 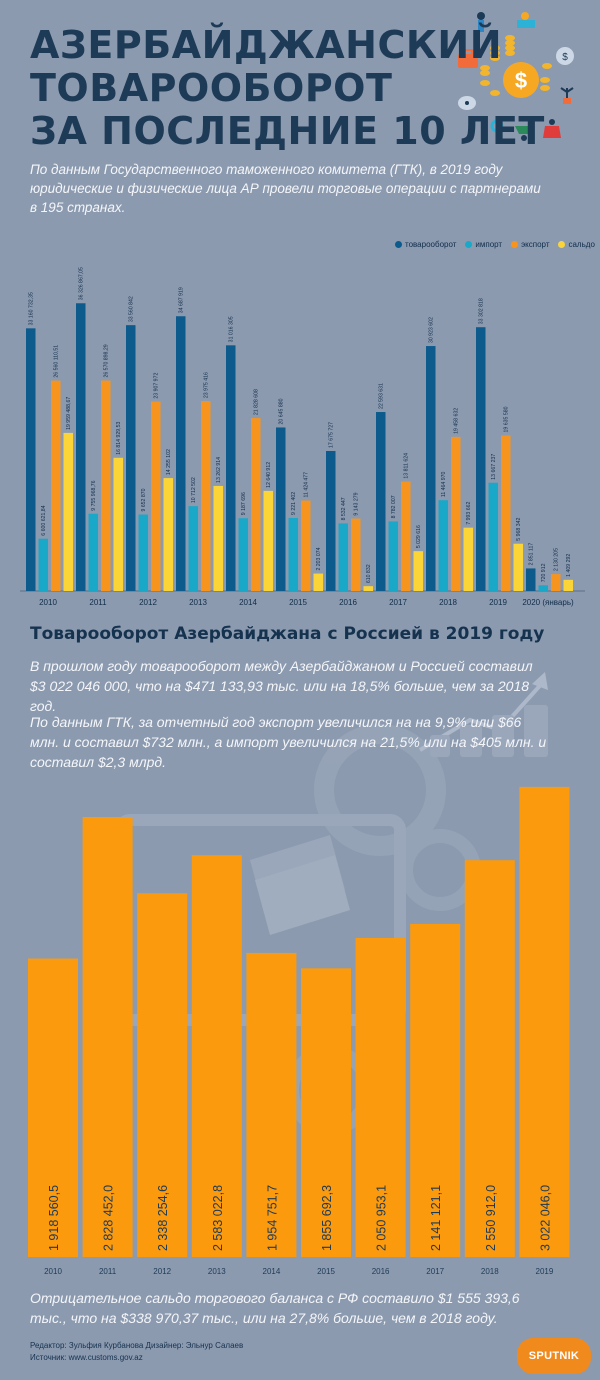 What do you see at coordinates (521, 80) in the screenshot?
I see `dollar-sign-icon: $` at bounding box center [521, 80].